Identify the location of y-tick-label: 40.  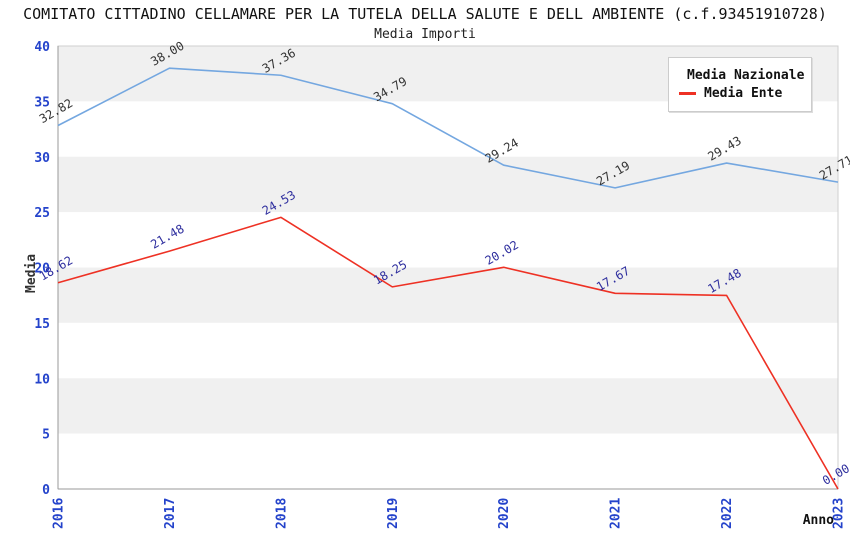
(42, 47).